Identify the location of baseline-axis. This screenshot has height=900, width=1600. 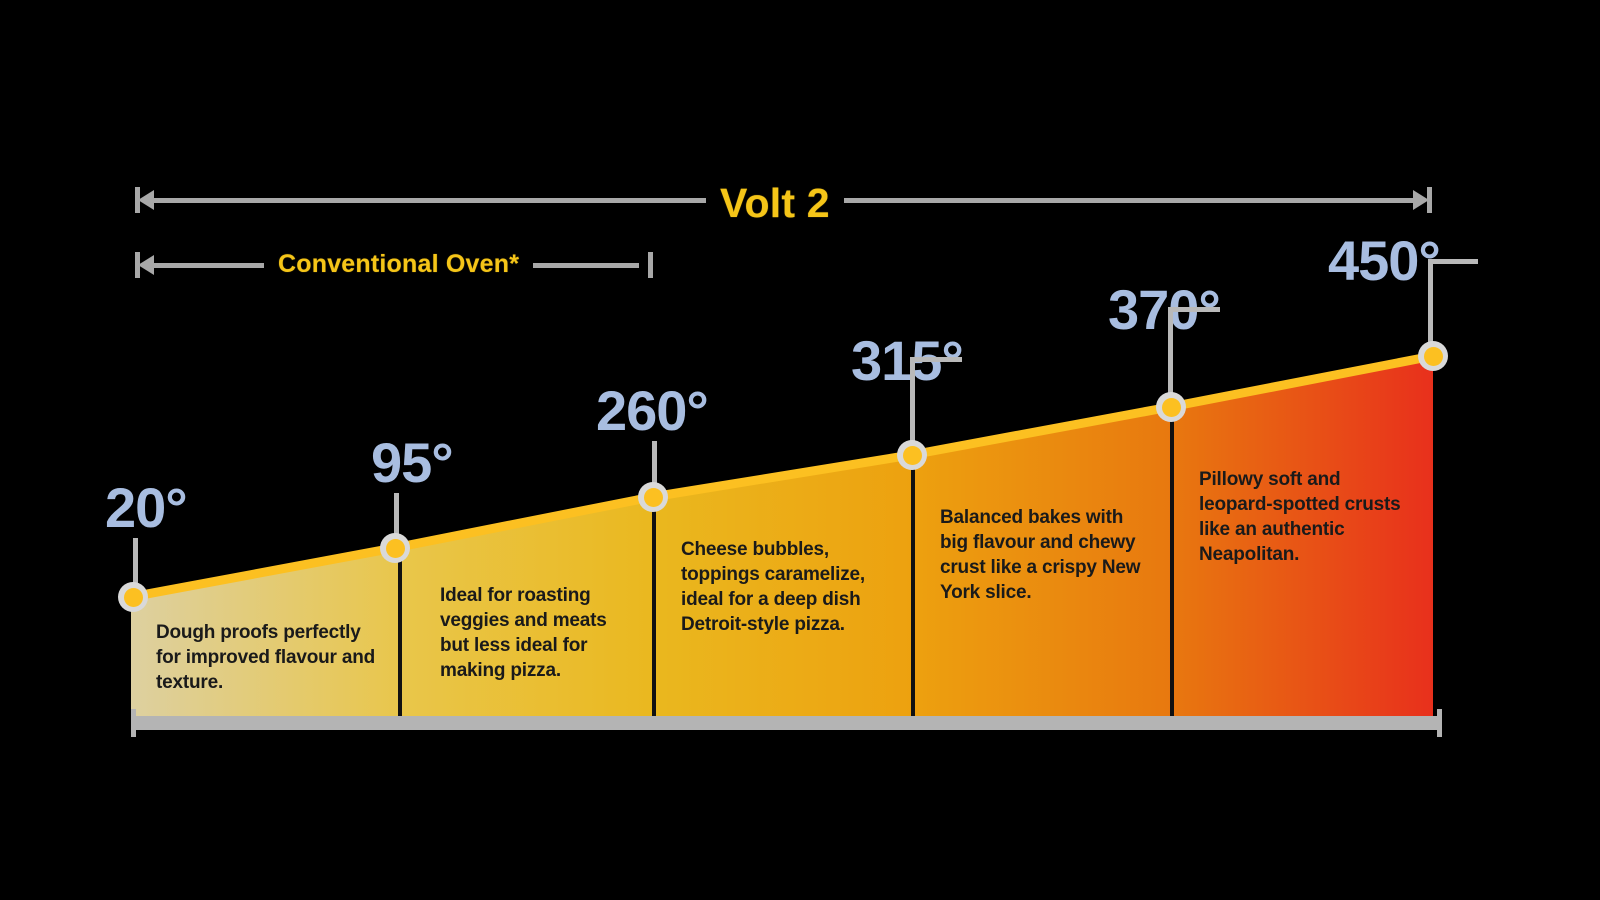
(786, 723).